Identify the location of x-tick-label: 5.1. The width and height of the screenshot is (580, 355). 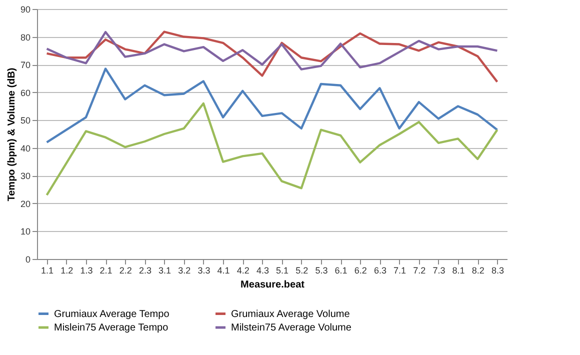
(282, 271).